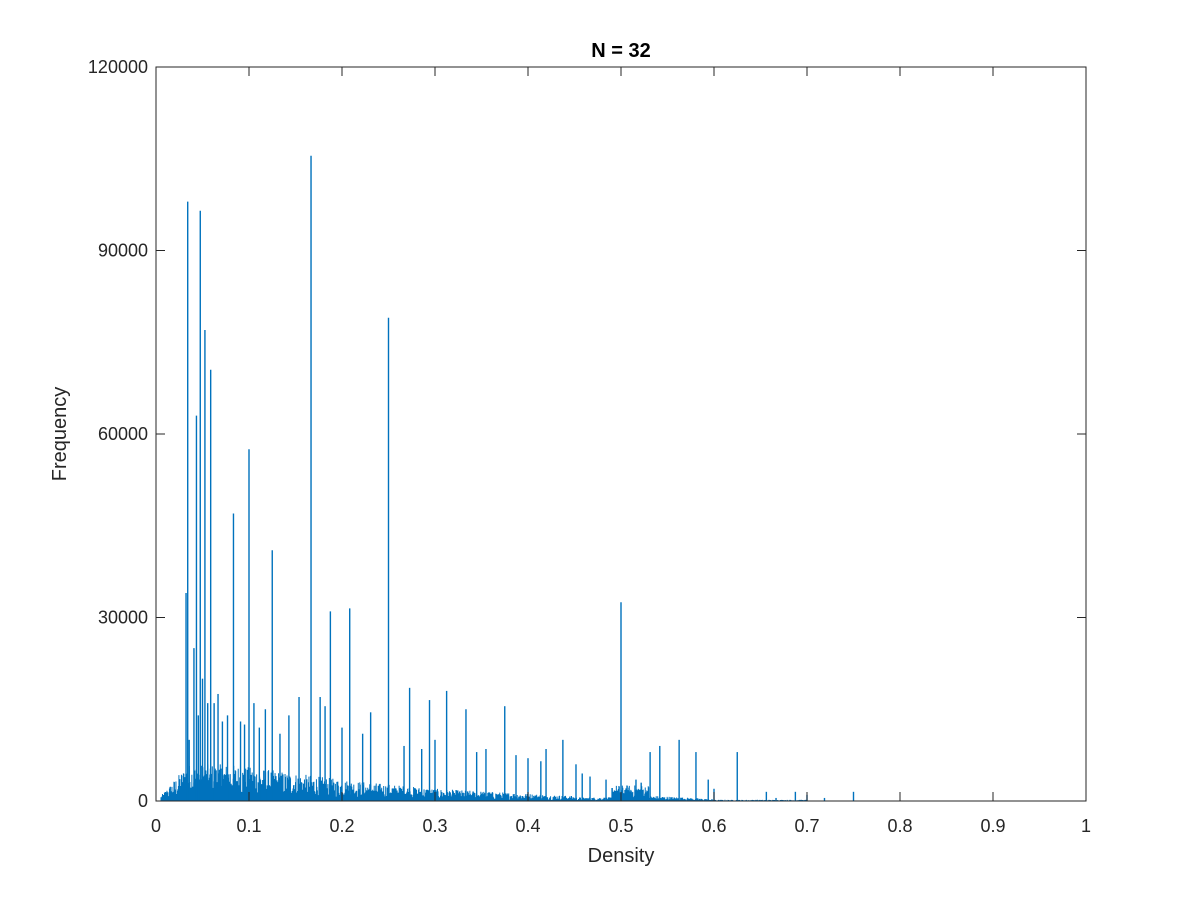  Describe the element at coordinates (60, 434) in the screenshot. I see `y-axis-label: Frequency` at that location.